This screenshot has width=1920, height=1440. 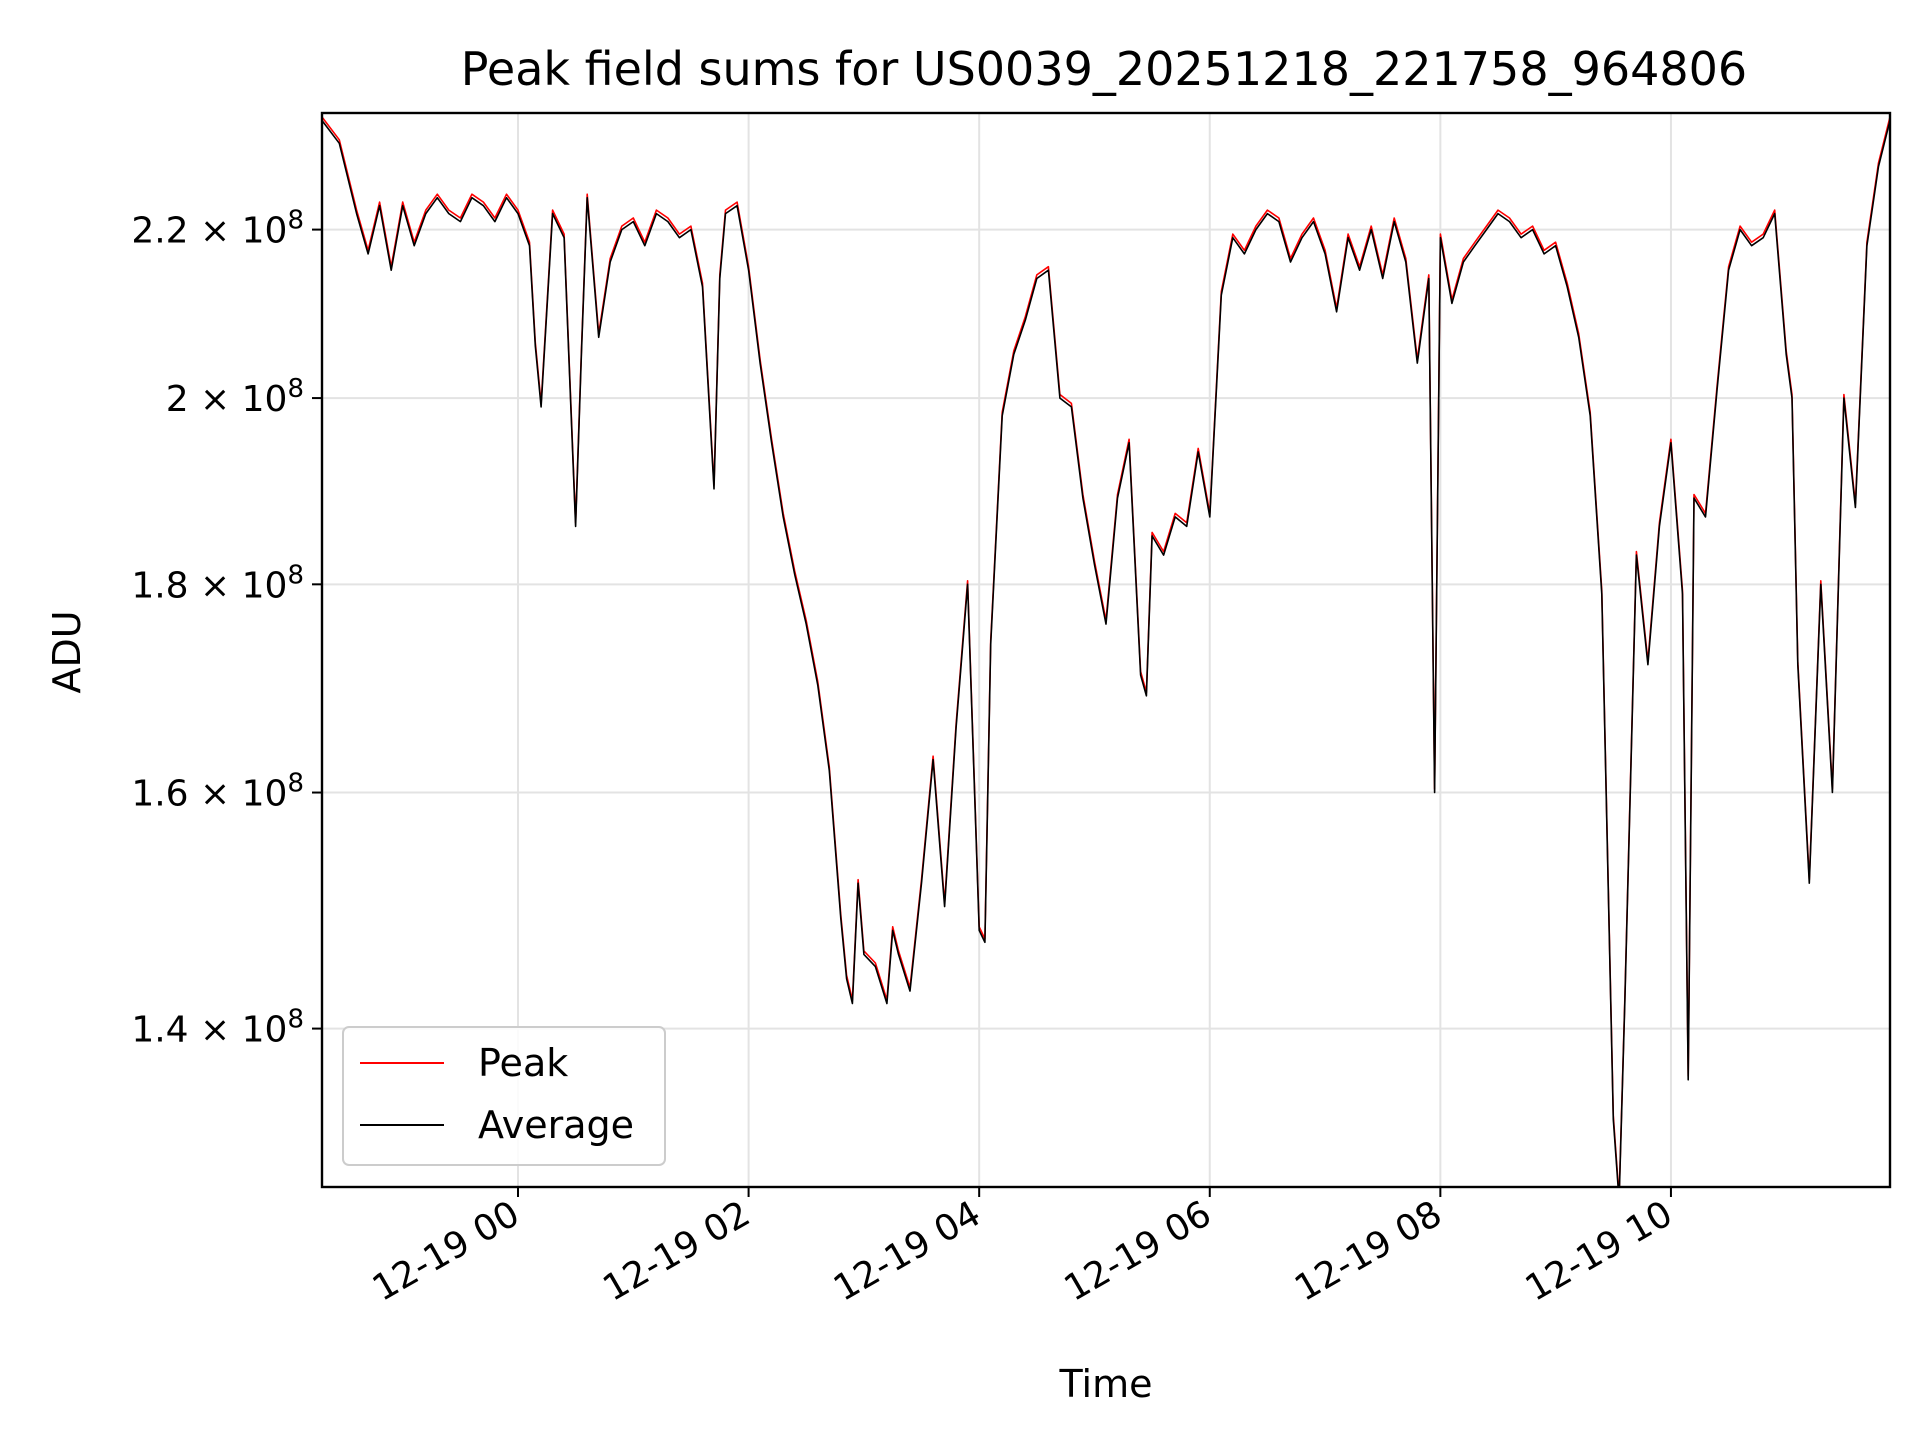 What do you see at coordinates (217, 1028) in the screenshot?
I see `y-tick-label: 1.4 × 108` at bounding box center [217, 1028].